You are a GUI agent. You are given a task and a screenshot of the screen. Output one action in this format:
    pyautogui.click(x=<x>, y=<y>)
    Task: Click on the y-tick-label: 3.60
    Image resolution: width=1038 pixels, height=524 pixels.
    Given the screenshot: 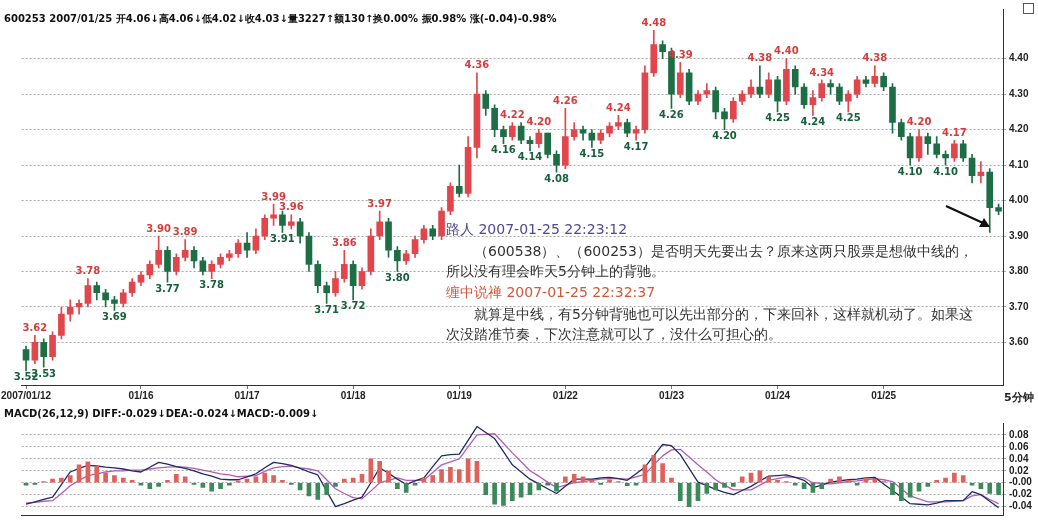 What is the action you would take?
    pyautogui.click(x=1019, y=342)
    